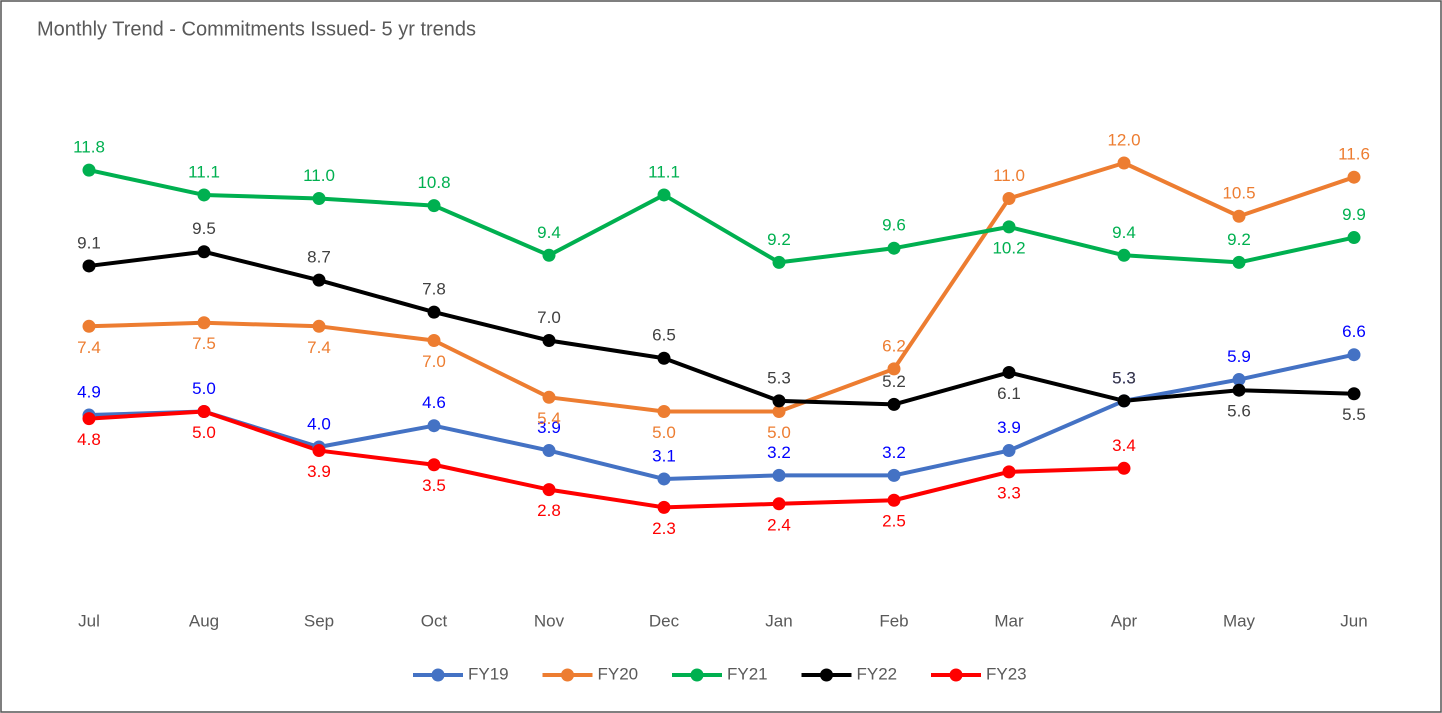  What do you see at coordinates (89, 392) in the screenshot?
I see `data-label: 4.9` at bounding box center [89, 392].